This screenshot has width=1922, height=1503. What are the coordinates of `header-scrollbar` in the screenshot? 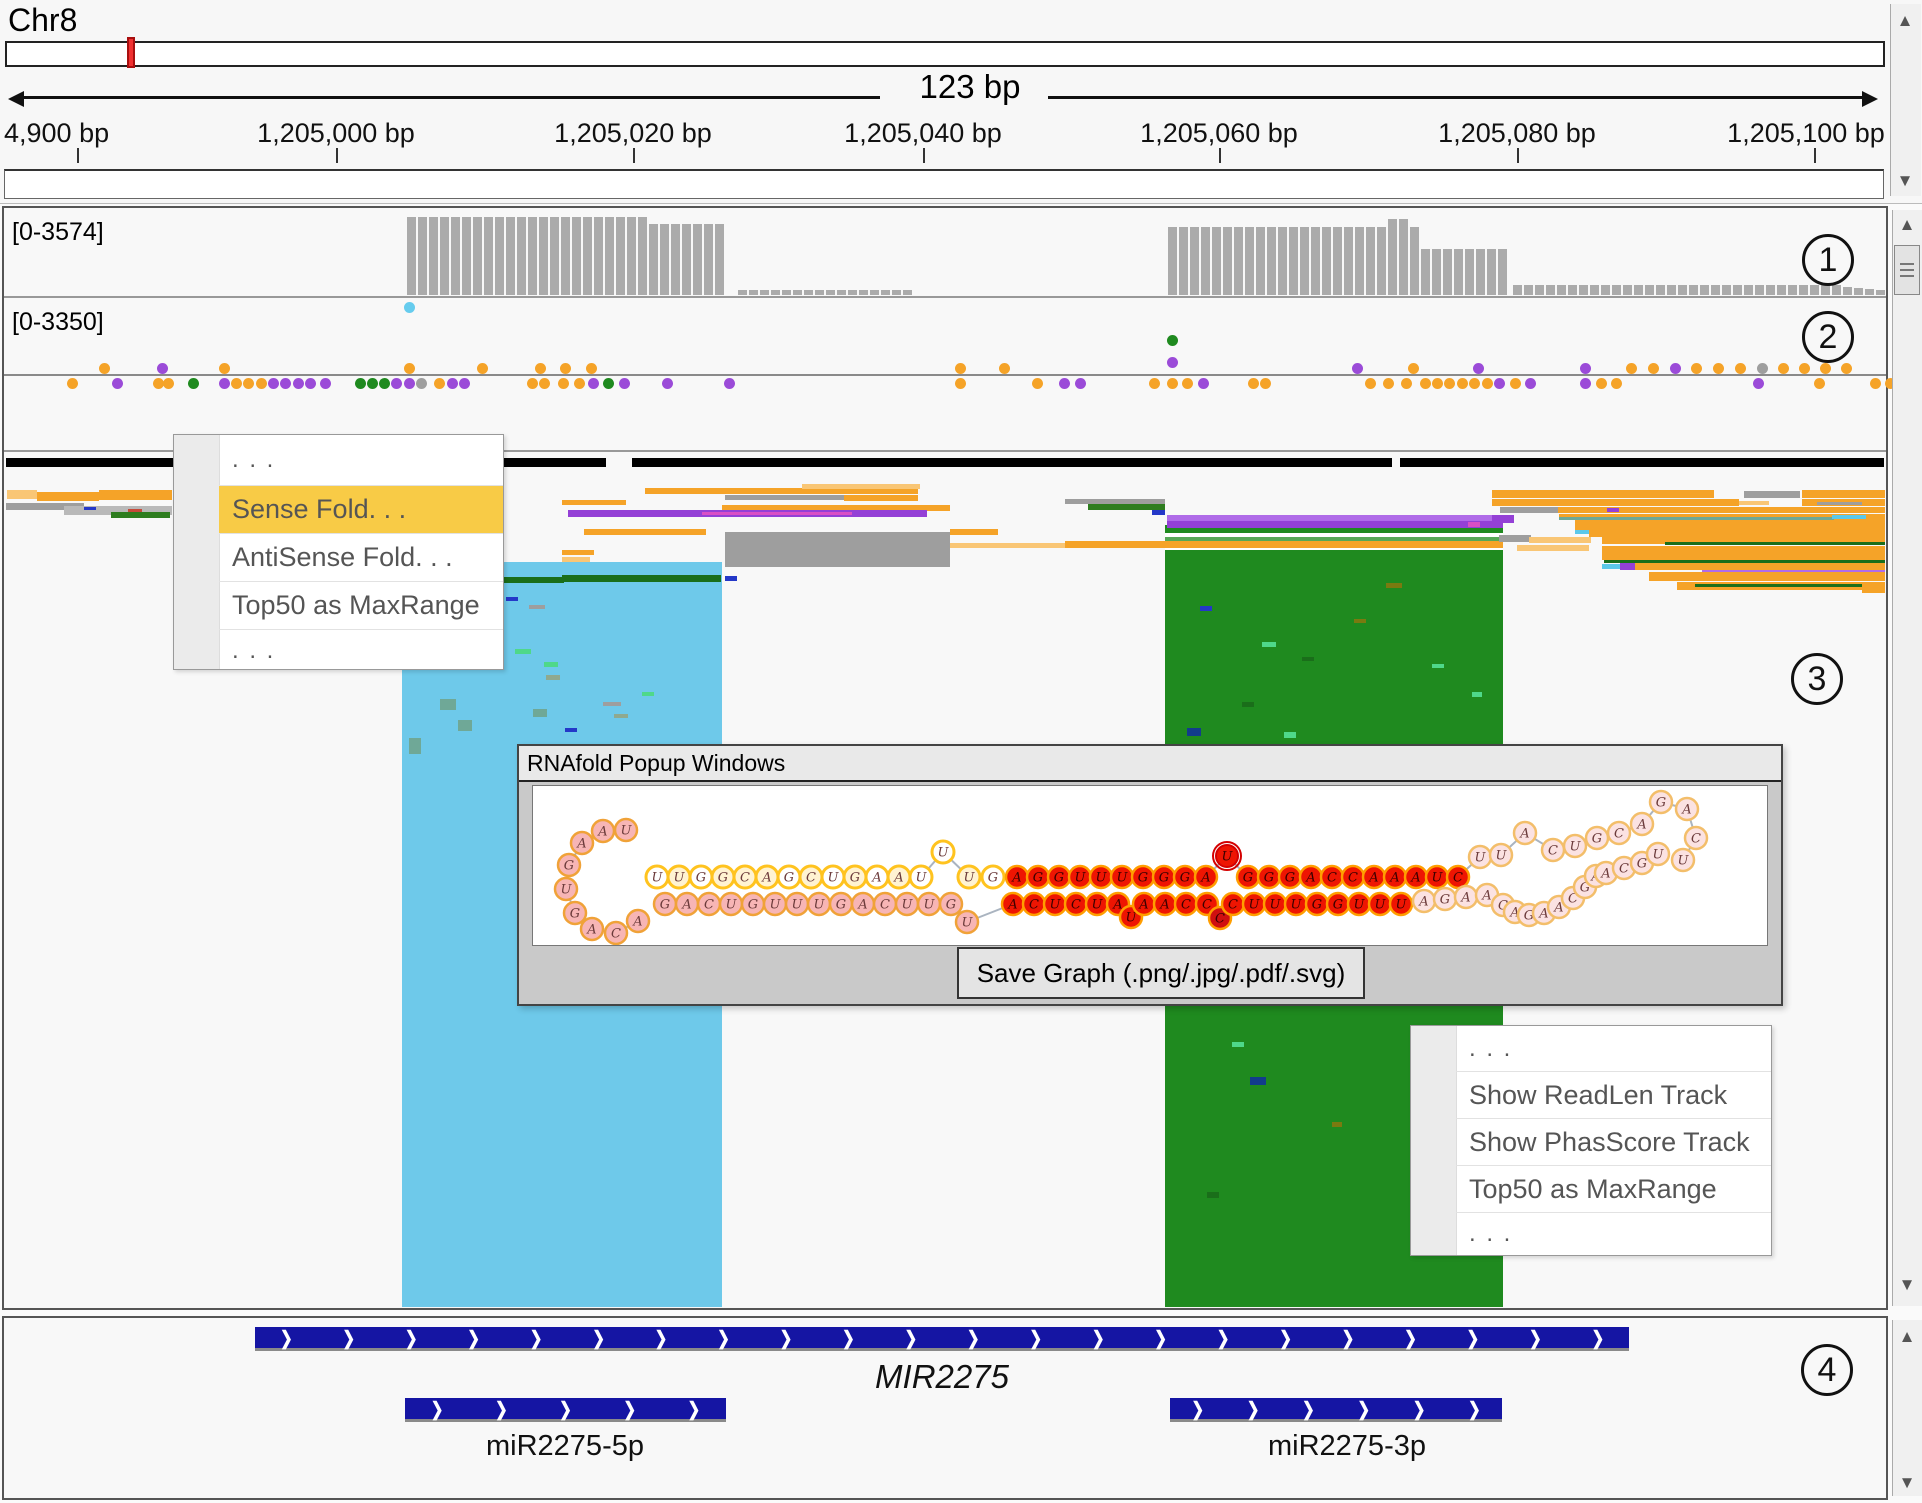 It's located at (1905, 100).